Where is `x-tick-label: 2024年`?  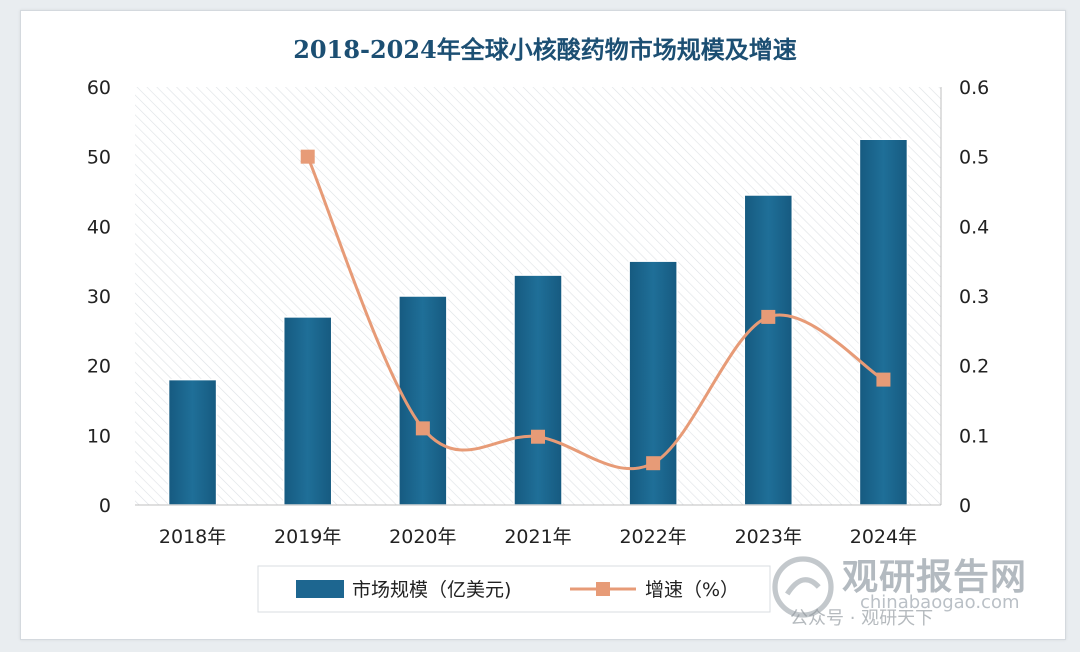
x-tick-label: 2024年 is located at coordinates (883, 537).